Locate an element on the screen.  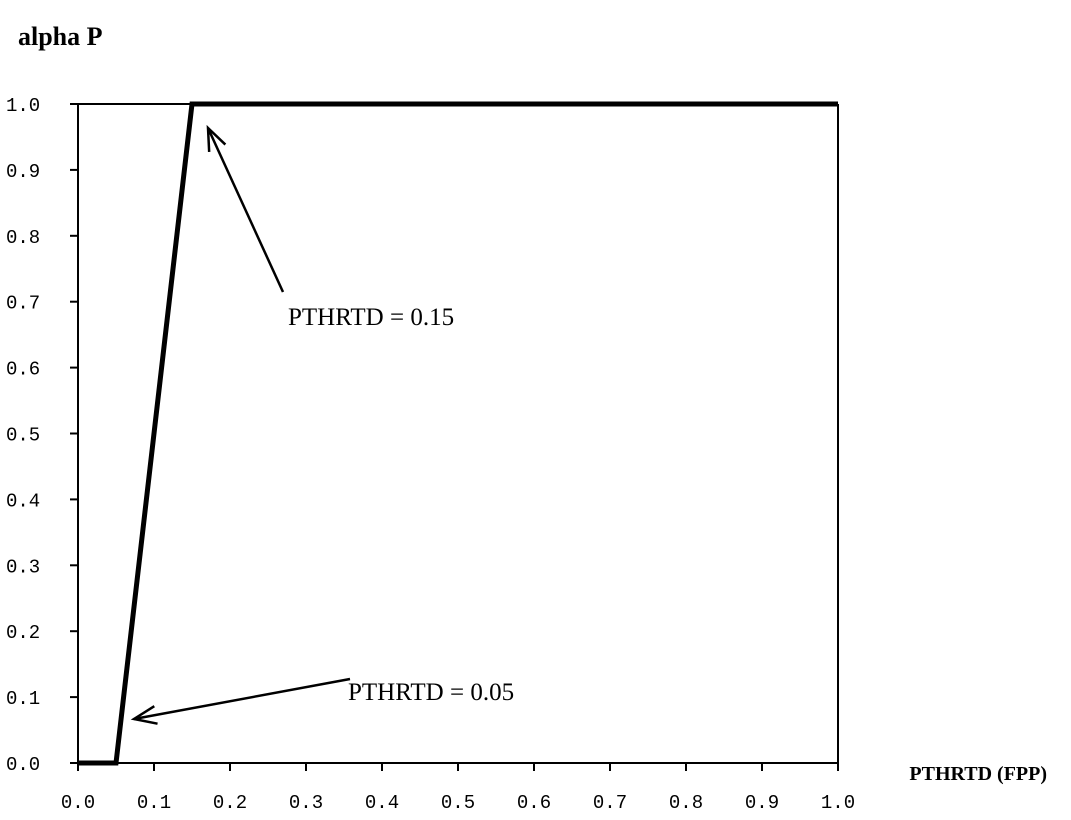
x-tick-label: 0.7 is located at coordinates (610, 803).